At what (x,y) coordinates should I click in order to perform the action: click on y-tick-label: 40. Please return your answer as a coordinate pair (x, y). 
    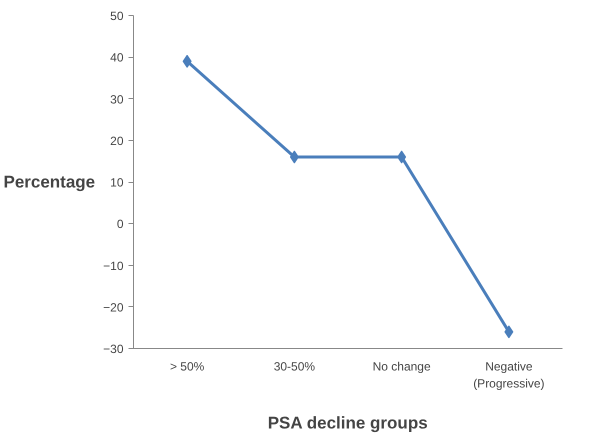
    Looking at the image, I should click on (117, 57).